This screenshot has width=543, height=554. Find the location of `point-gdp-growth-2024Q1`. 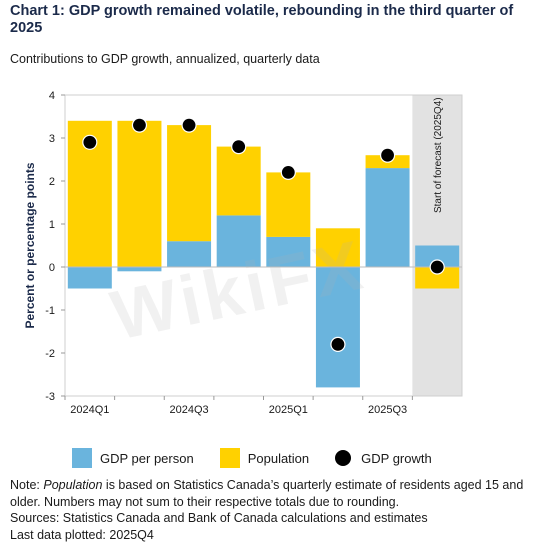

point-gdp-growth-2024Q1 is located at coordinates (90, 142).